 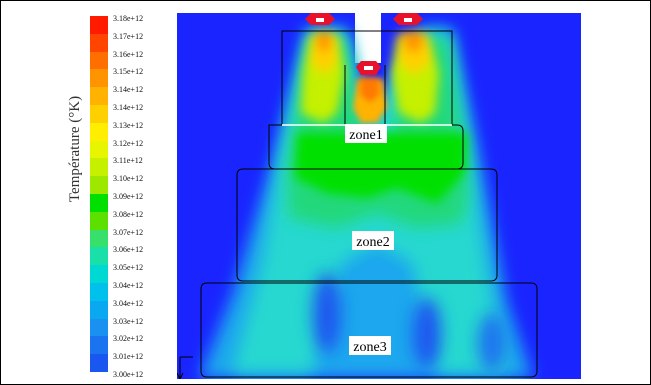 What do you see at coordinates (75, 149) in the screenshot?
I see `colorbar-title: Température (°K)` at bounding box center [75, 149].